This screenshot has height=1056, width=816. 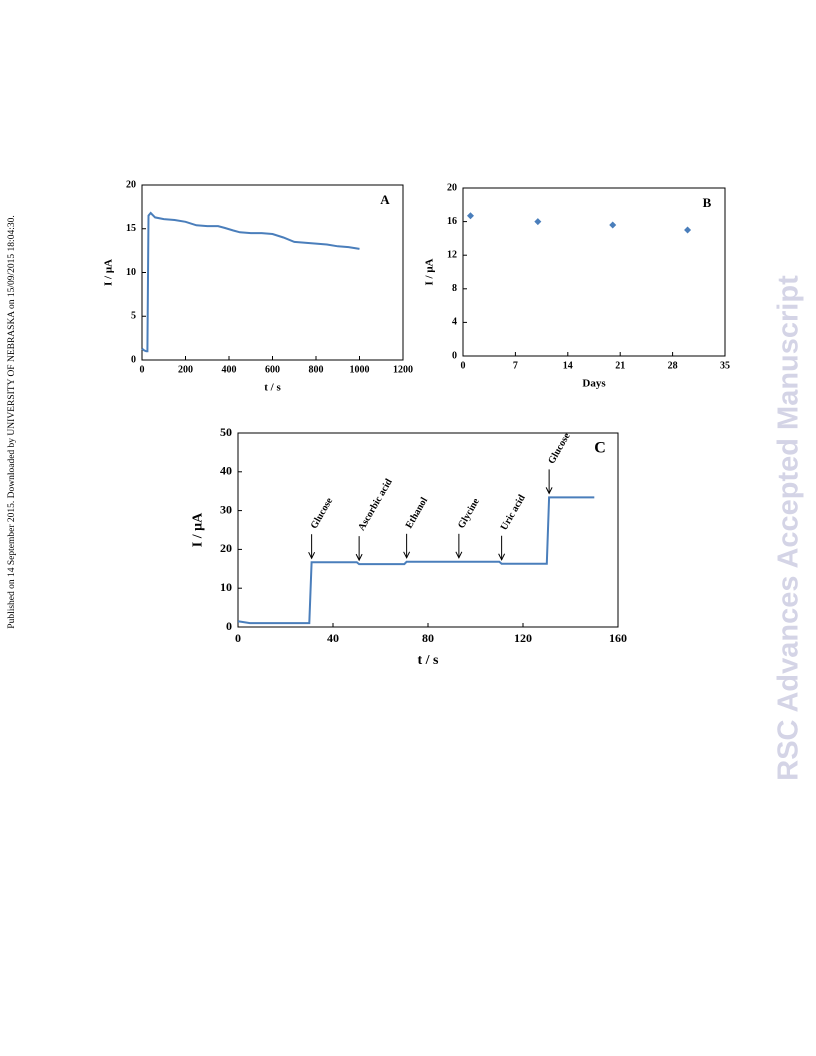 What do you see at coordinates (226, 509) in the screenshot?
I see `y-tick-label: 30` at bounding box center [226, 509].